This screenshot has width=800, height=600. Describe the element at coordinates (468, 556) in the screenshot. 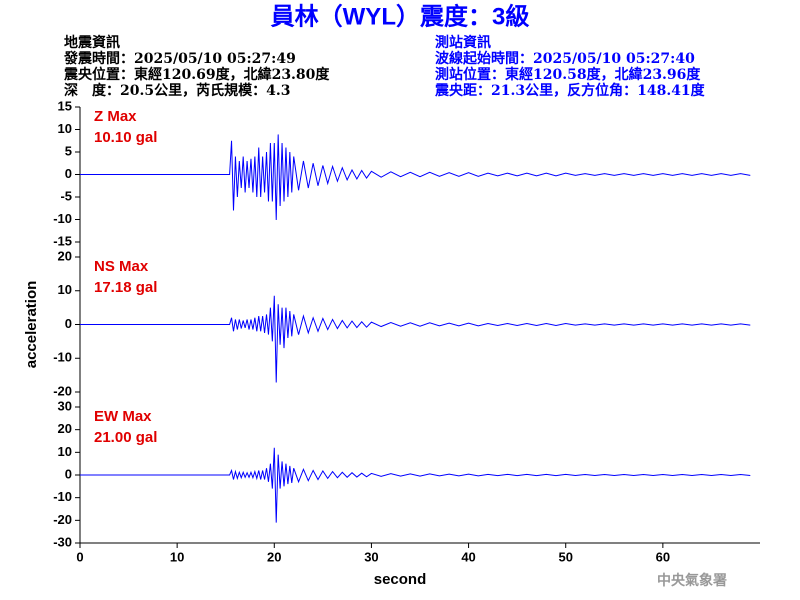

I see `x-tick-label: 40` at that location.